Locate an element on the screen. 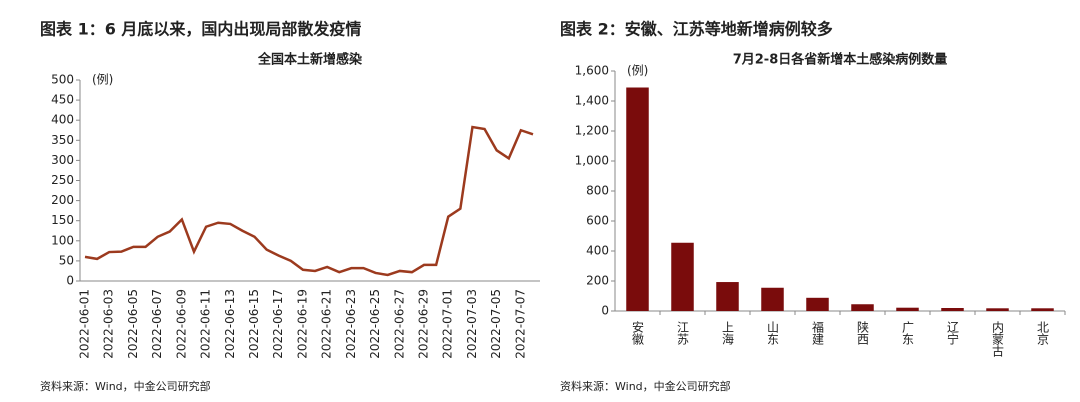  y-tick-label: 150 is located at coordinates (62, 220).